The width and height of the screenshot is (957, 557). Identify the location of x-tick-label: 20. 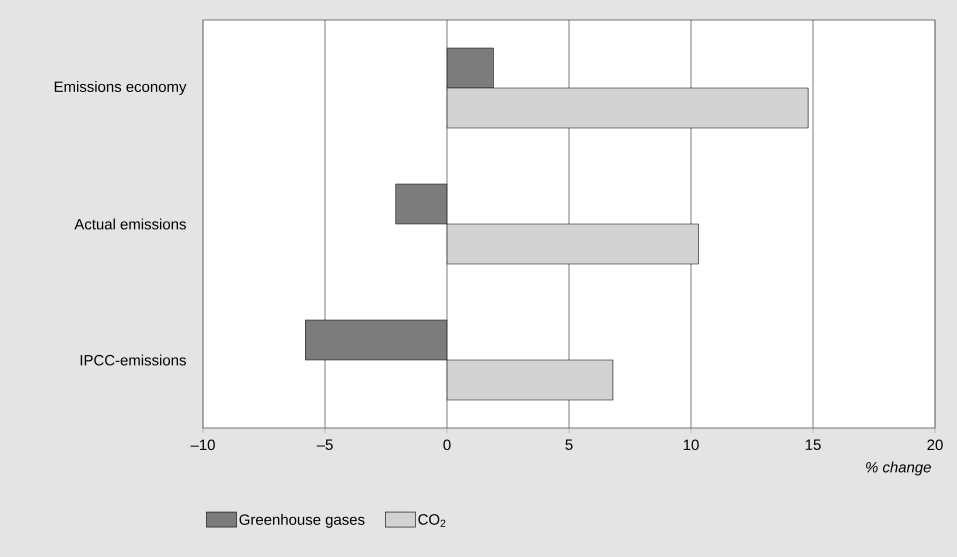
(935, 445).